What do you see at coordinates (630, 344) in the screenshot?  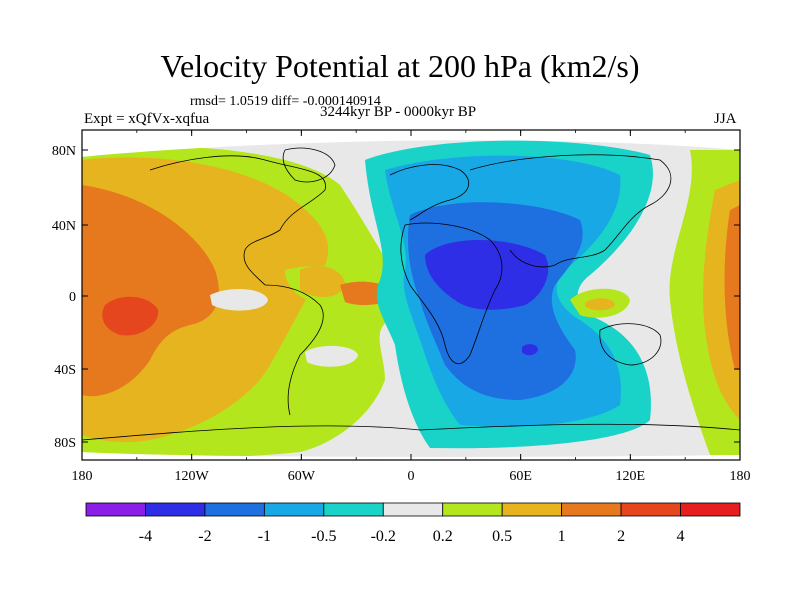 I see `coastline-australia` at bounding box center [630, 344].